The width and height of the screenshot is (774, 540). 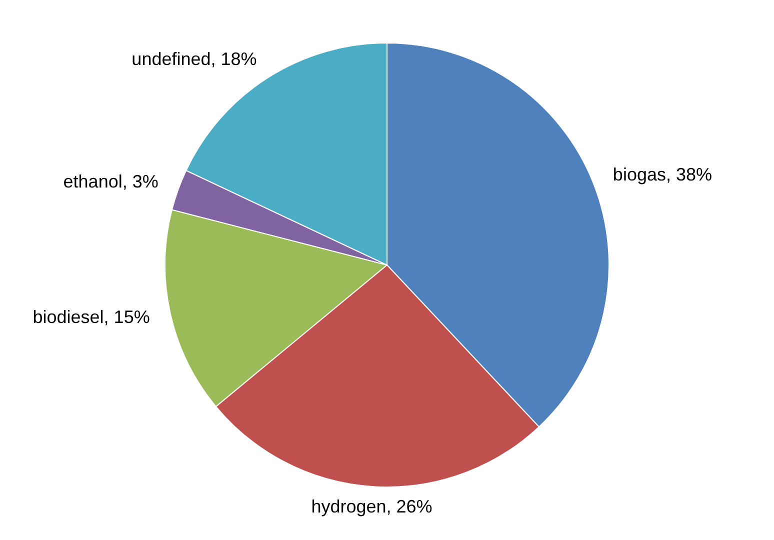 I want to click on slice-label: biodiesel, 15%, so click(x=91, y=317).